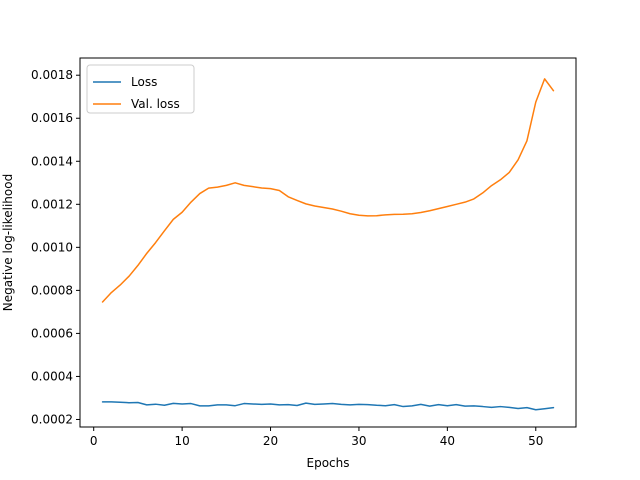 The image size is (640, 480). I want to click on y-tick-label: 0.0010, so click(52, 247).